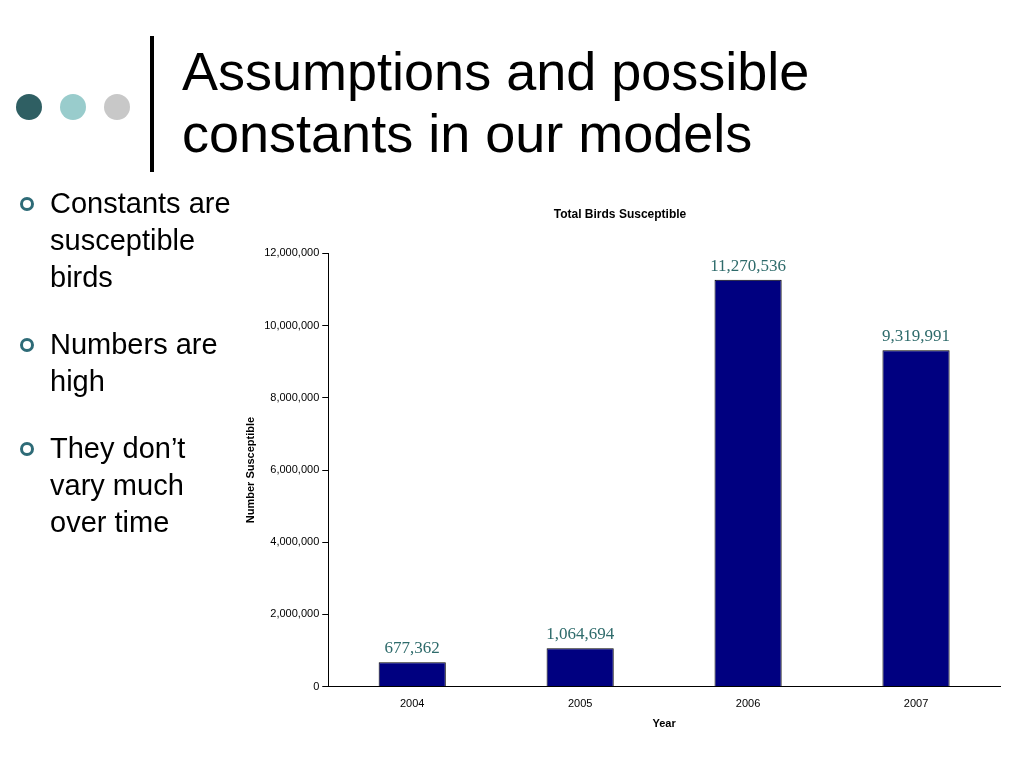 The height and width of the screenshot is (768, 1024). What do you see at coordinates (292, 324) in the screenshot?
I see `y-tick-label: 10,000,000` at bounding box center [292, 324].